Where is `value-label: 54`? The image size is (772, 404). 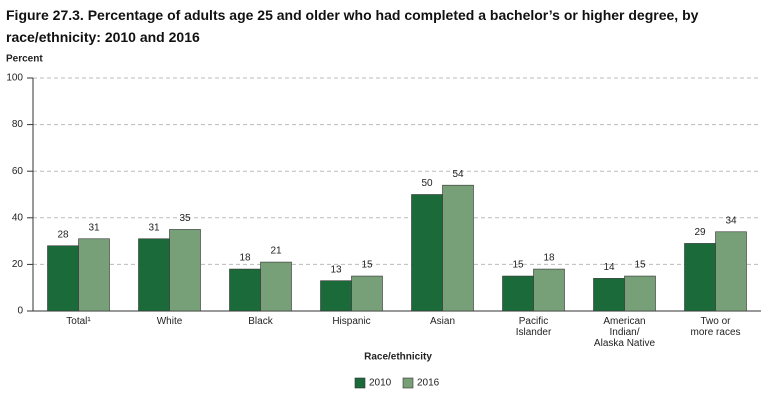
value-label: 54 is located at coordinates (458, 174).